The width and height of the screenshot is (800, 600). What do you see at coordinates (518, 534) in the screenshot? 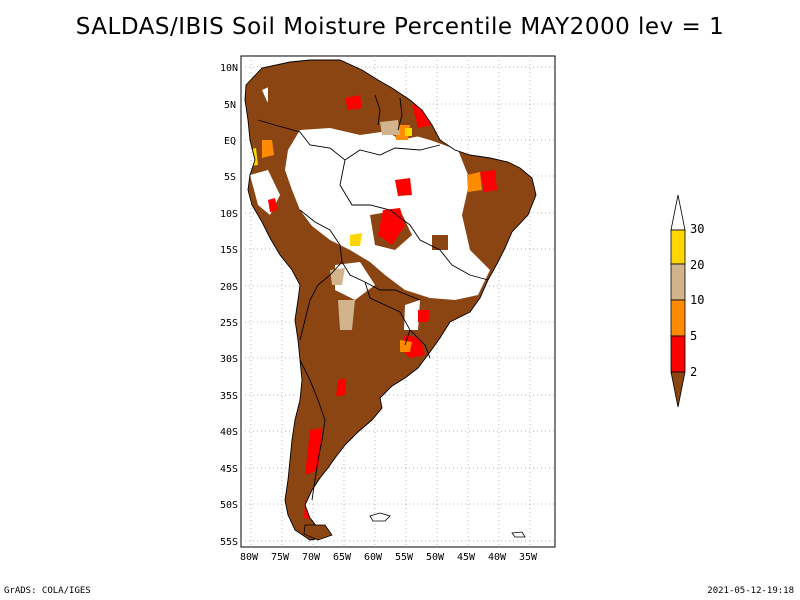
I see `small-island` at bounding box center [518, 534].